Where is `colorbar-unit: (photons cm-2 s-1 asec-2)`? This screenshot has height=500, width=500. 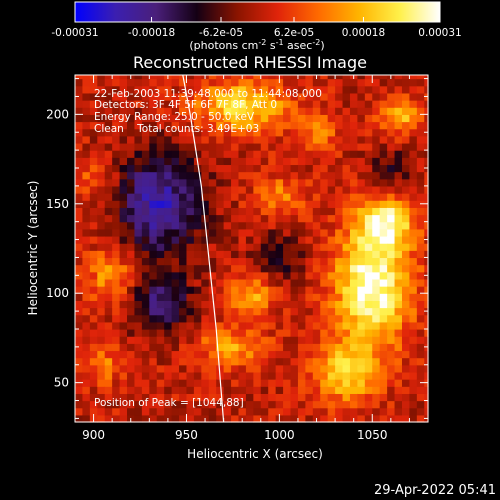
colorbar-unit: (photons cm-2 s-1 asec-2) is located at coordinates (256, 45).